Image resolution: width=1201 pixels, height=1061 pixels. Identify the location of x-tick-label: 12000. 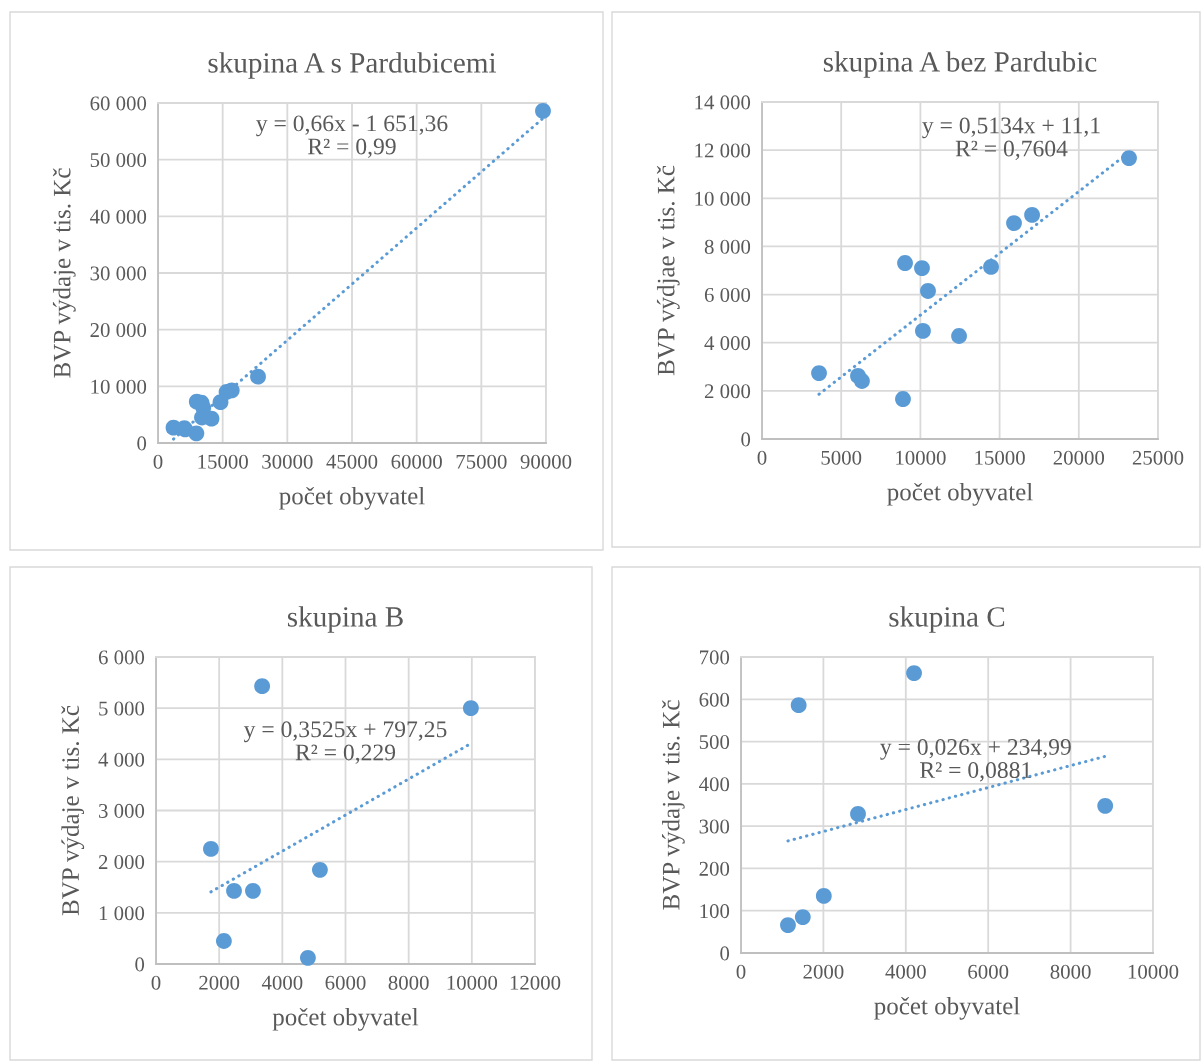
(535, 982).